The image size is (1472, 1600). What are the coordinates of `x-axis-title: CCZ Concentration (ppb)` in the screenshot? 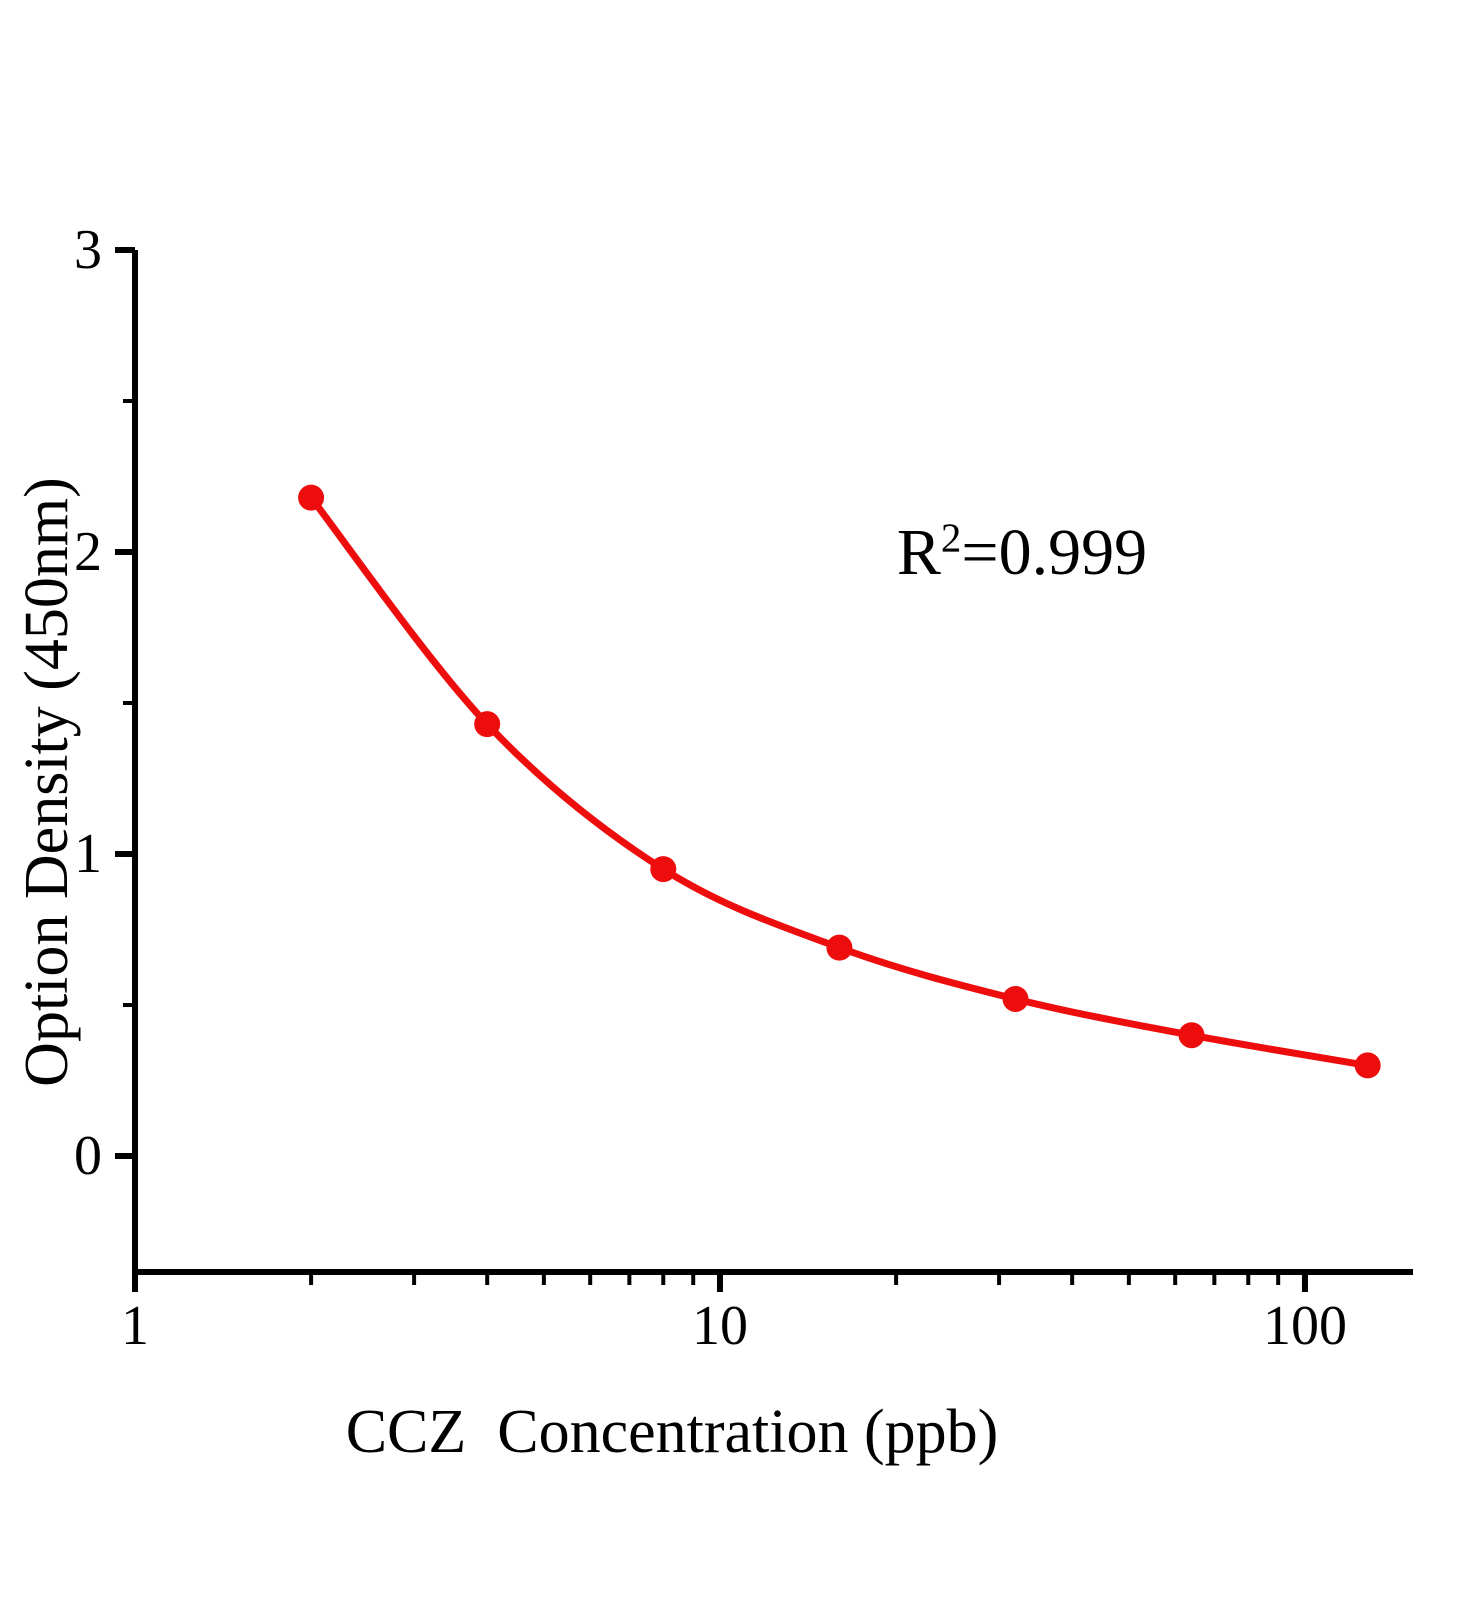 It's located at (672, 1432).